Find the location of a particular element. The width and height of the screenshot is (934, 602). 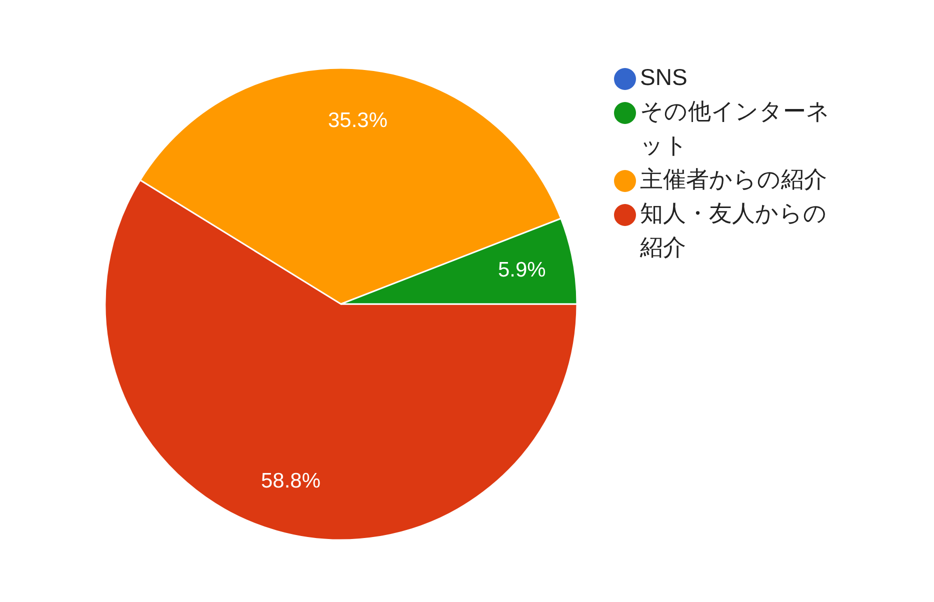

data-label: 5.9% is located at coordinates (522, 270).